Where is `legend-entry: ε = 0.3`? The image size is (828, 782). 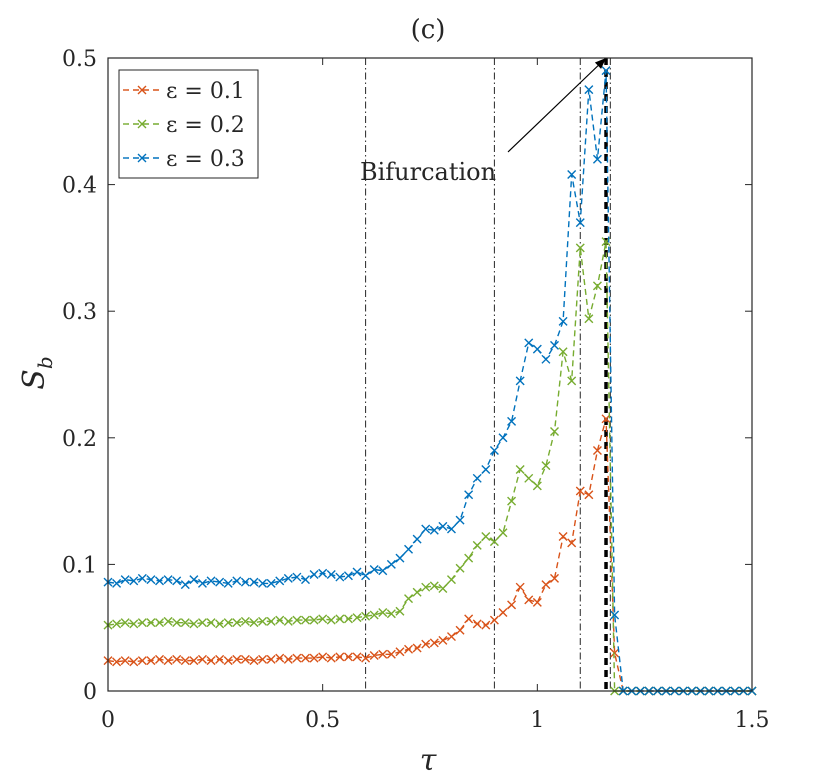
legend-entry: ε = 0.3 is located at coordinates (184, 159).